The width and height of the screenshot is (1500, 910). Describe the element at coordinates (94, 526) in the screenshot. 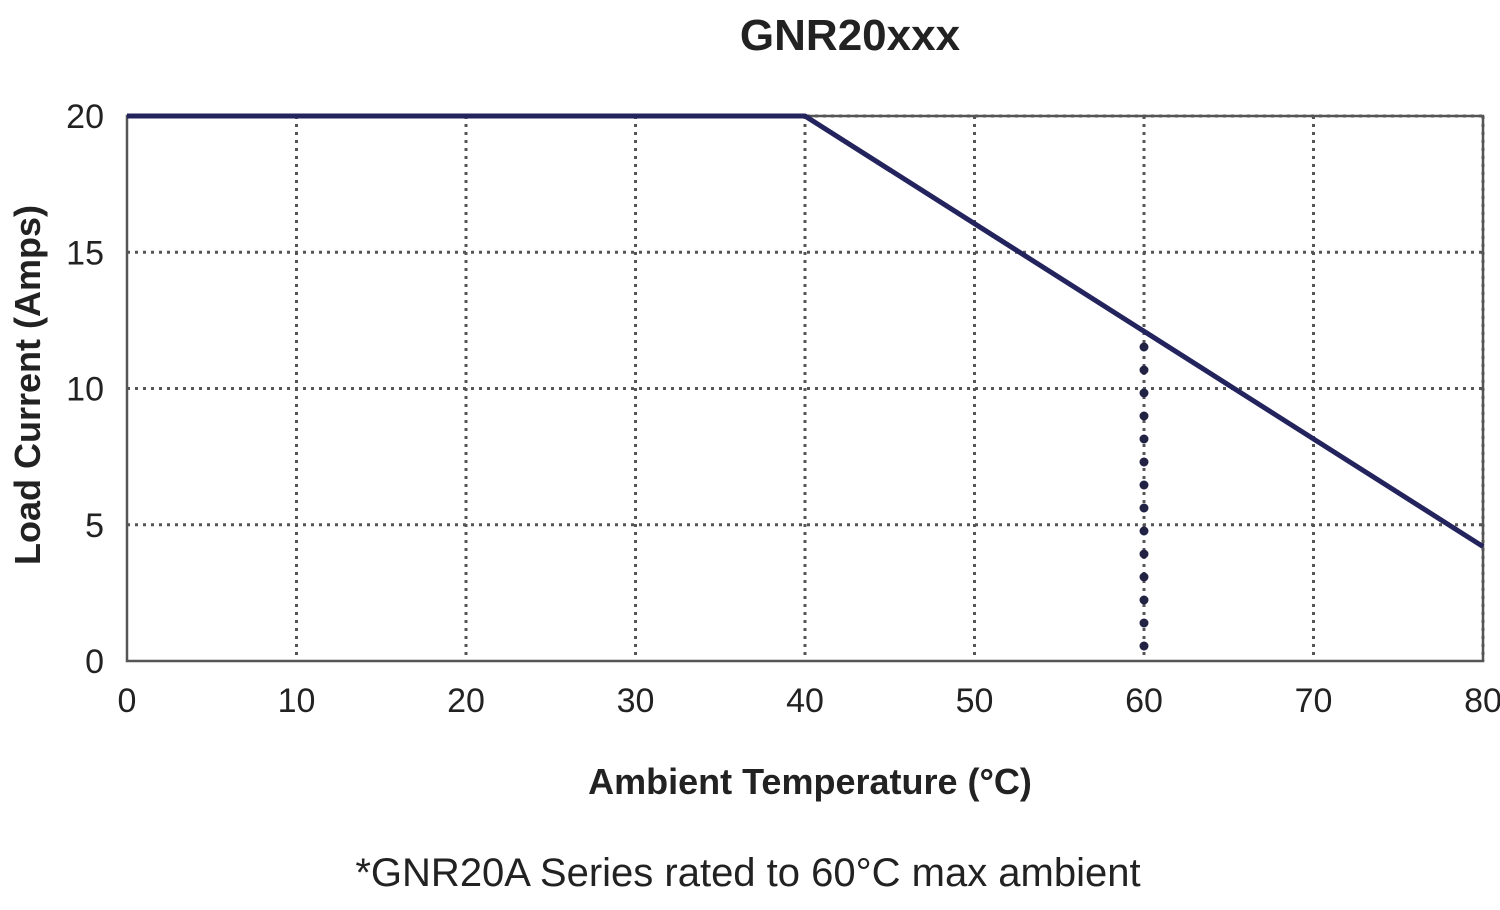

I see `y-tick-label-5: 5` at that location.